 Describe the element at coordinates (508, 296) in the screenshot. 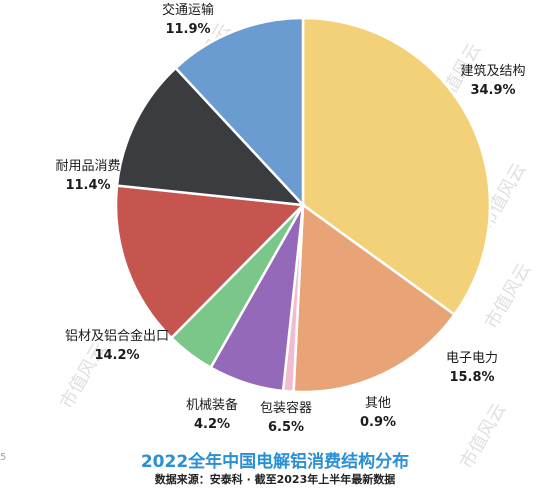

I see `watermark-text-4: 市值风云` at that location.